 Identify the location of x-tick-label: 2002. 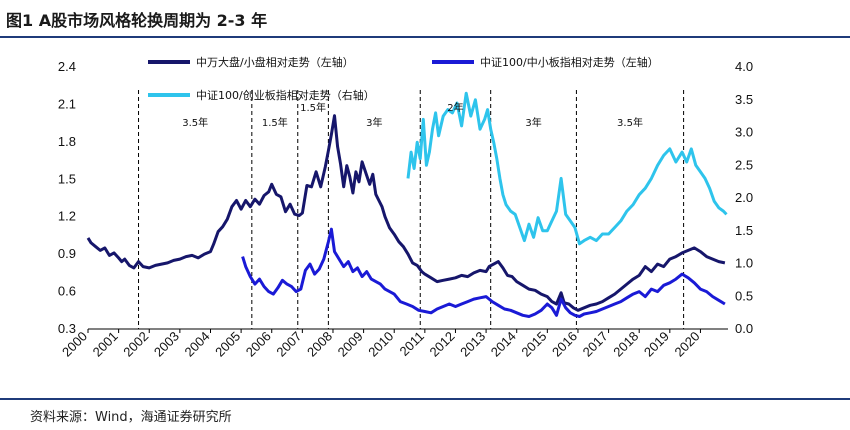
(135, 344).